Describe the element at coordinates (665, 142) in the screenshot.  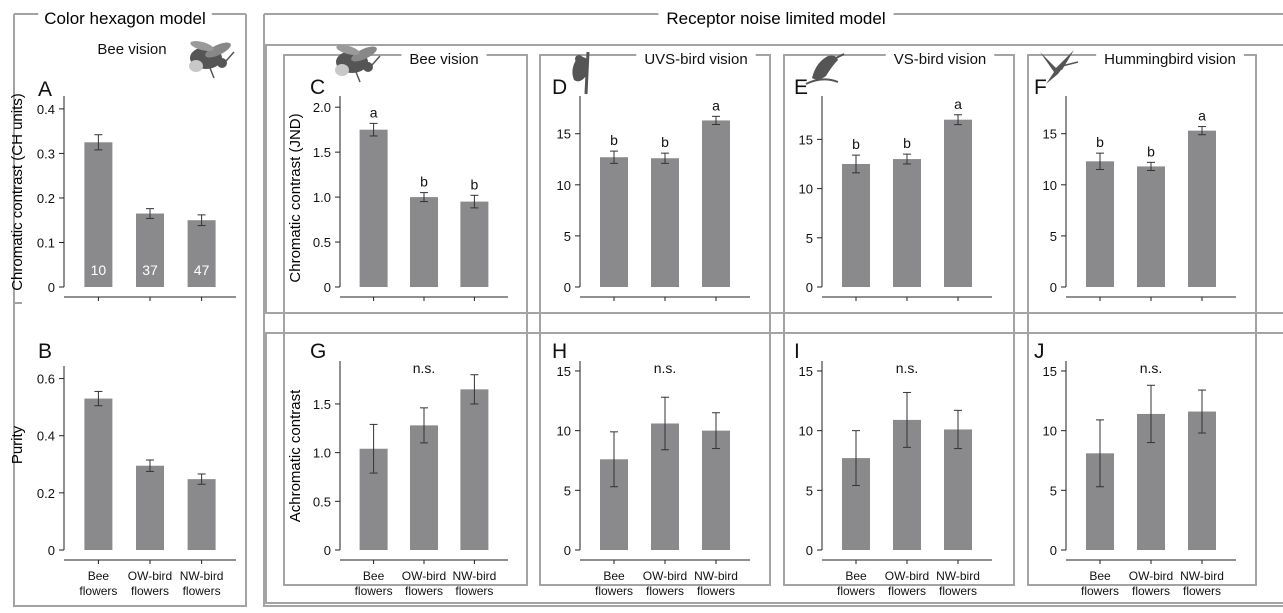
I see `significance-letter-d: b` at that location.